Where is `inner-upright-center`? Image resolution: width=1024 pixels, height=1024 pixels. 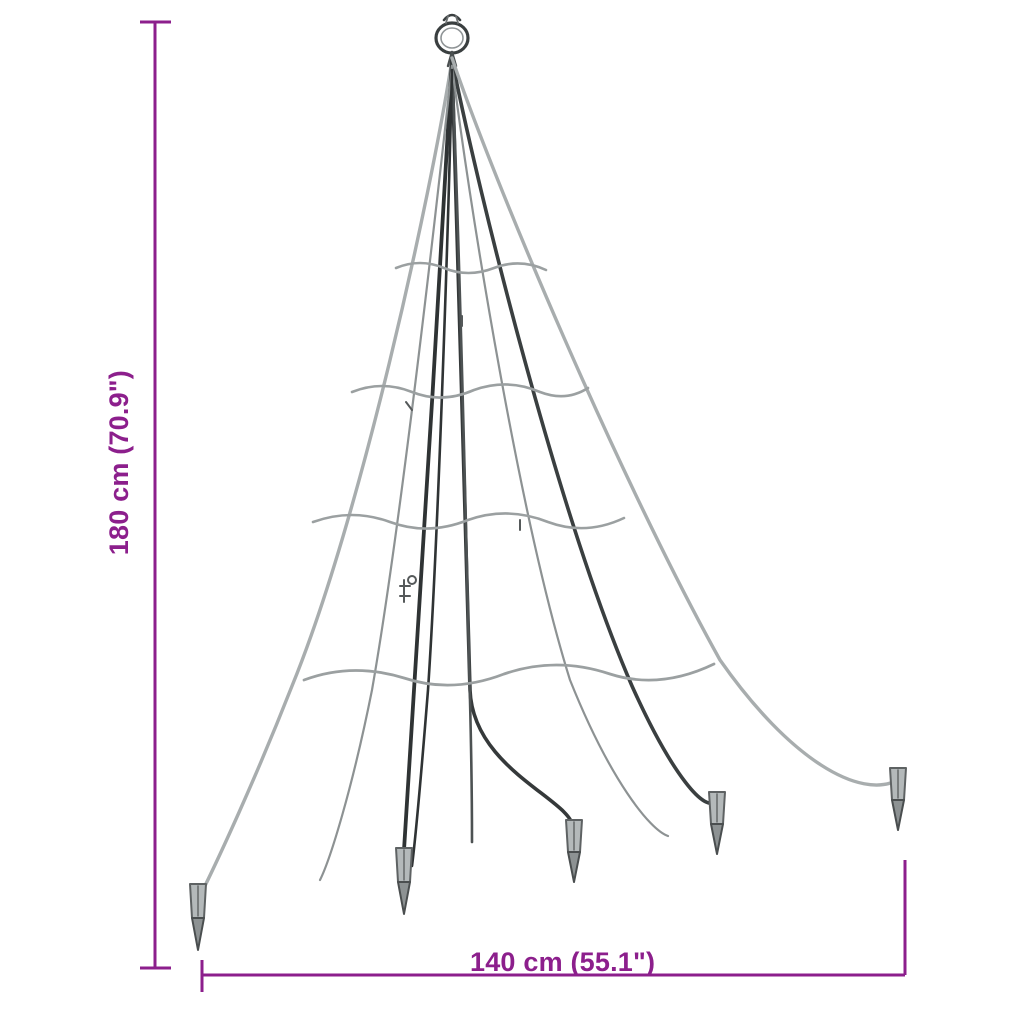 inner-upright-center is located at coordinates (432, 468).